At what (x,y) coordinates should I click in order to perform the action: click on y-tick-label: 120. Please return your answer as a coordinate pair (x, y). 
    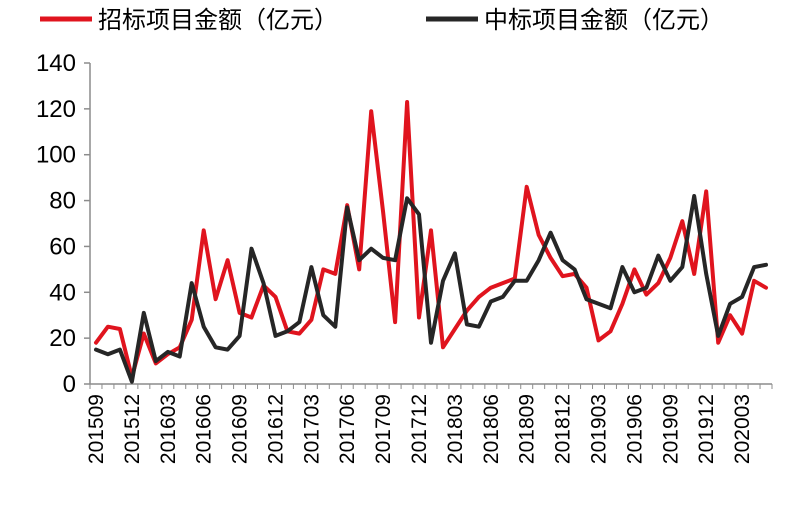
    Looking at the image, I should click on (56, 109).